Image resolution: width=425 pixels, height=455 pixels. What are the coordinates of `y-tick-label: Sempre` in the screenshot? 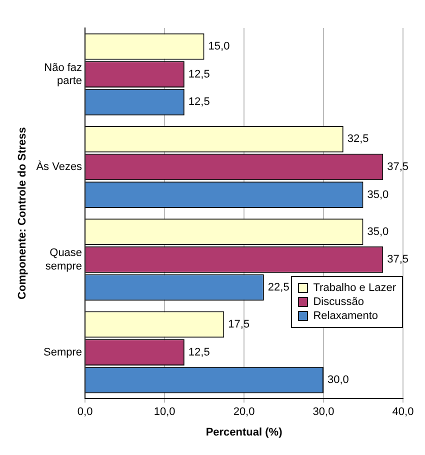 It's located at (63, 352).